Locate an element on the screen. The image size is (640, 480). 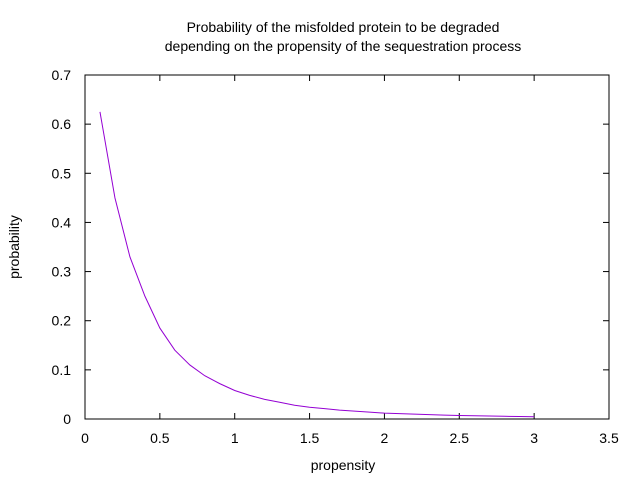
x-tick-label: 1 is located at coordinates (235, 438).